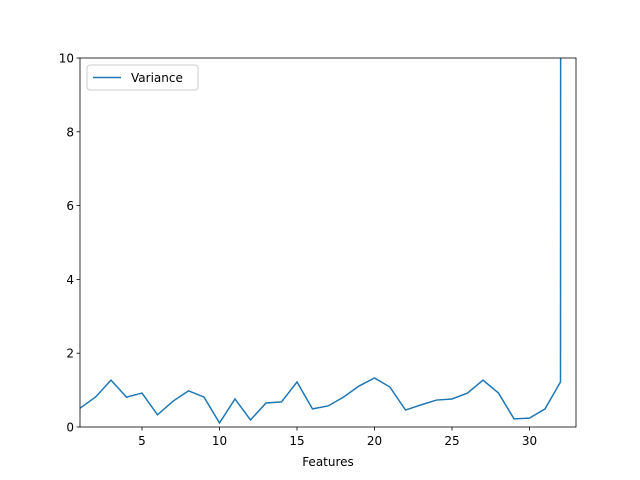 The height and width of the screenshot is (480, 640). What do you see at coordinates (70, 206) in the screenshot?
I see `y-tick-label: 6` at bounding box center [70, 206].